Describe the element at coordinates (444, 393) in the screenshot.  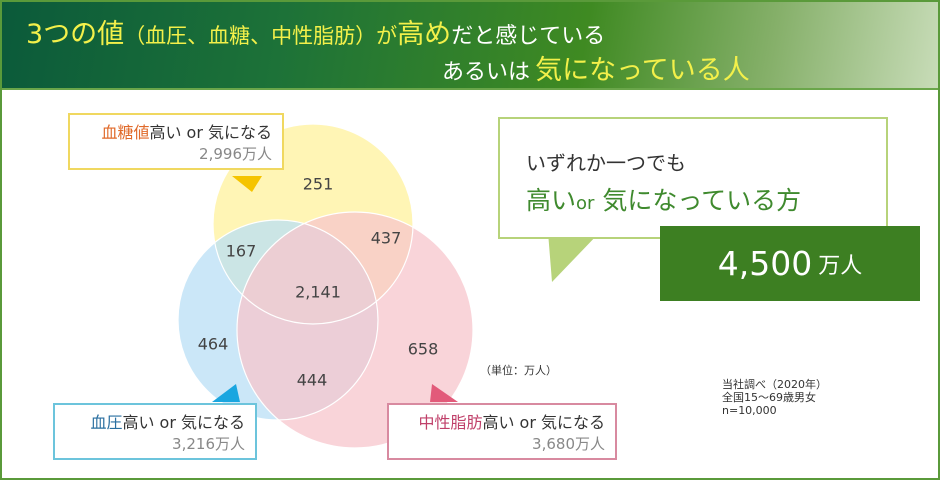
I see `pointer-triglyceride` at that location.